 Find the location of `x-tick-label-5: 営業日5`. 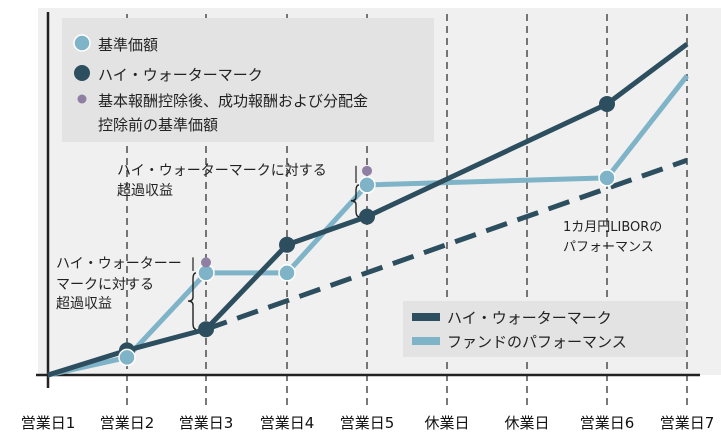

x-tick-label-5: 営業日5 is located at coordinates (367, 423).